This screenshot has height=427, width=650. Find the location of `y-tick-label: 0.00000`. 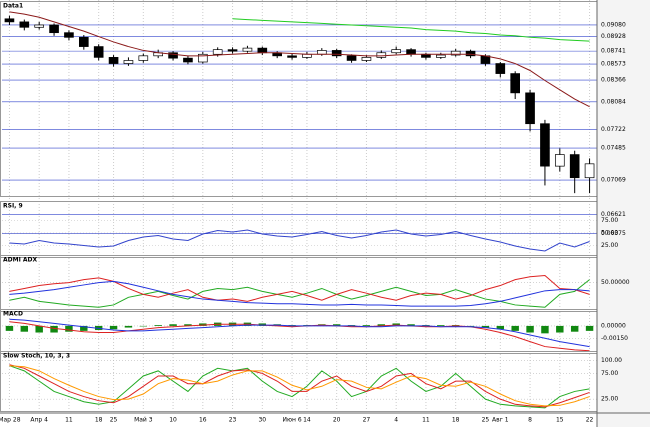

y-tick-label: 0.00000 is located at coordinates (613, 325).